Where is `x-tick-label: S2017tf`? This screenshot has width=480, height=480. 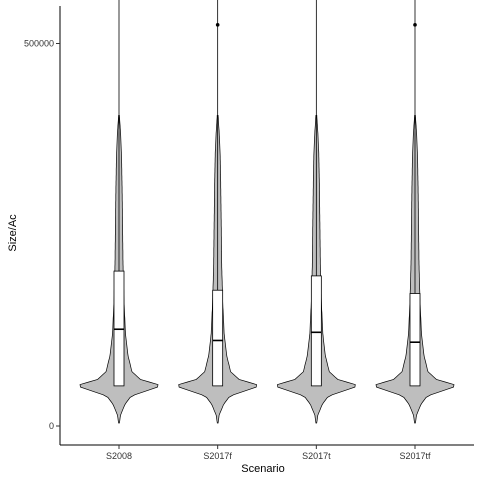 x-tick-label: S2017tf is located at coordinates (415, 456).